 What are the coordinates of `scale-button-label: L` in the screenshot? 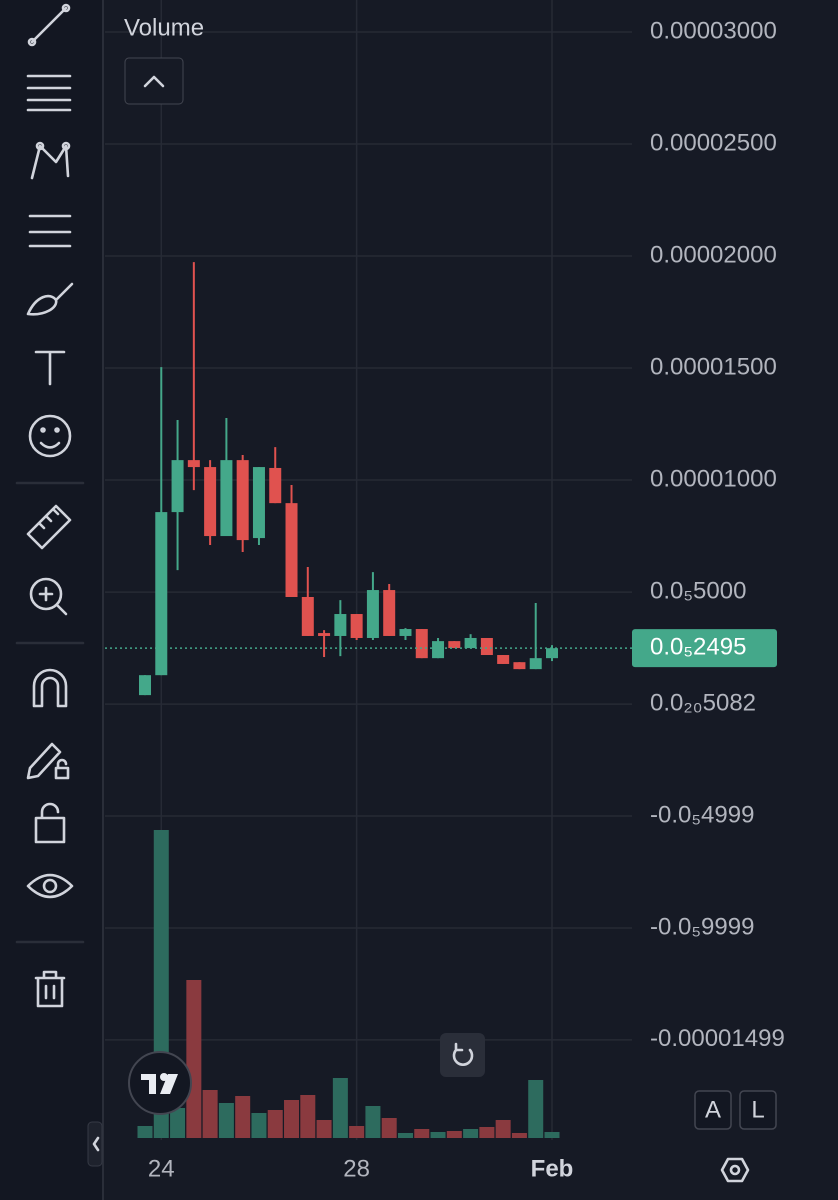 It's located at (757, 1109).